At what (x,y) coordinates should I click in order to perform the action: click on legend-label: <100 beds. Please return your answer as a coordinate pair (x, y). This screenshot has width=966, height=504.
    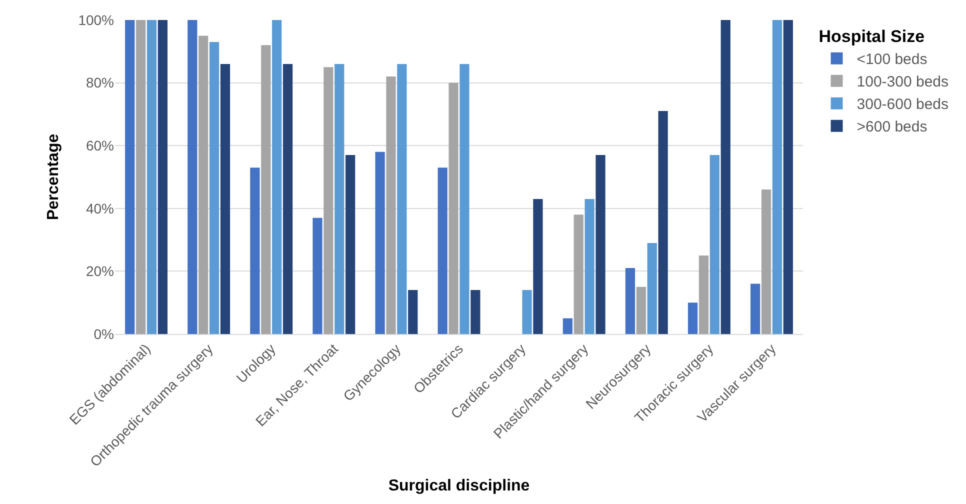
    Looking at the image, I should click on (892, 59).